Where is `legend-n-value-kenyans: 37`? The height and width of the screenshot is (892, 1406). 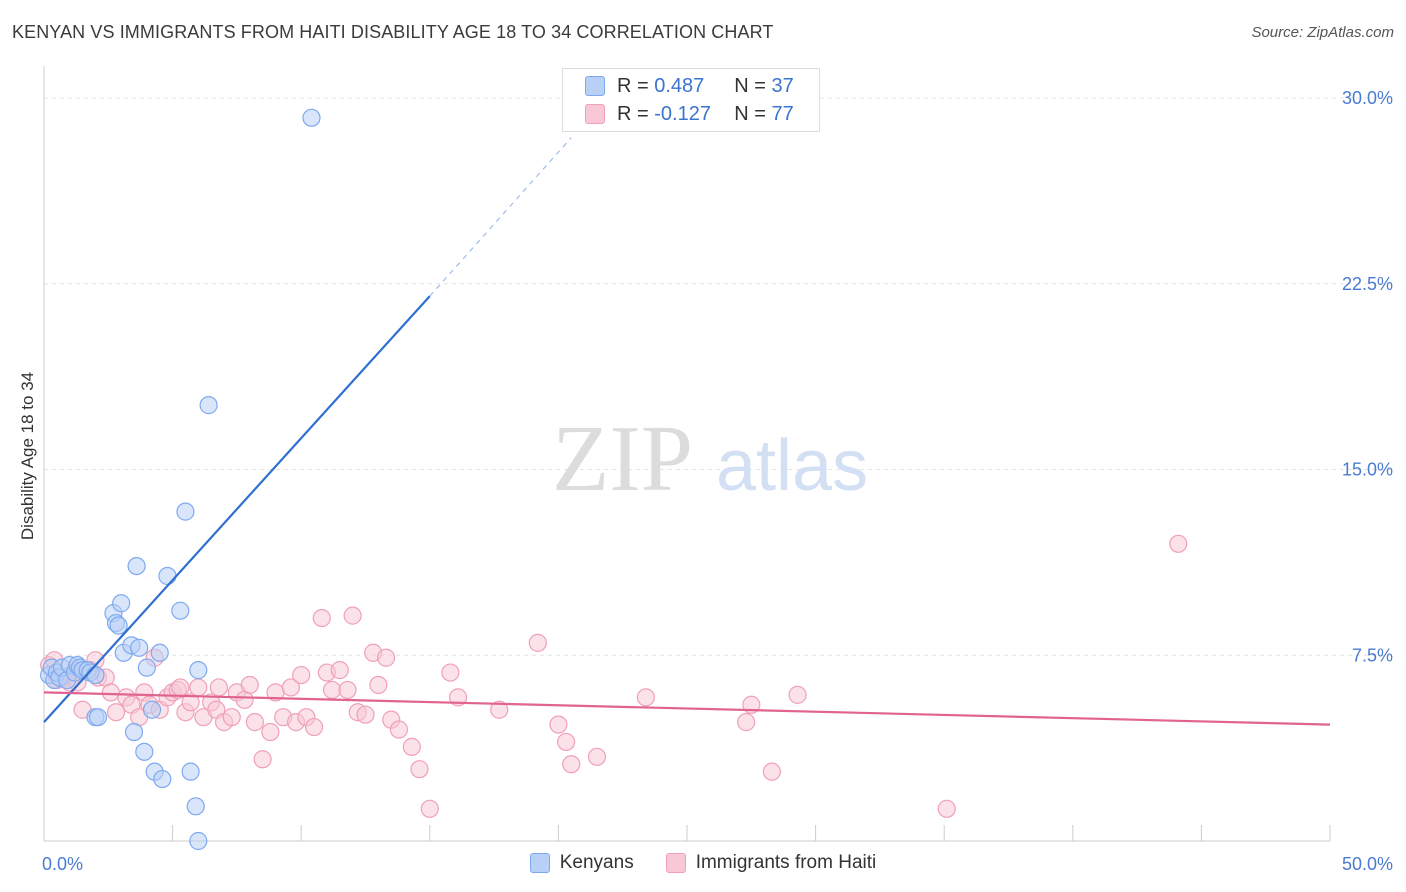 legend-n-value-kenyans: 37 is located at coordinates (782, 85).